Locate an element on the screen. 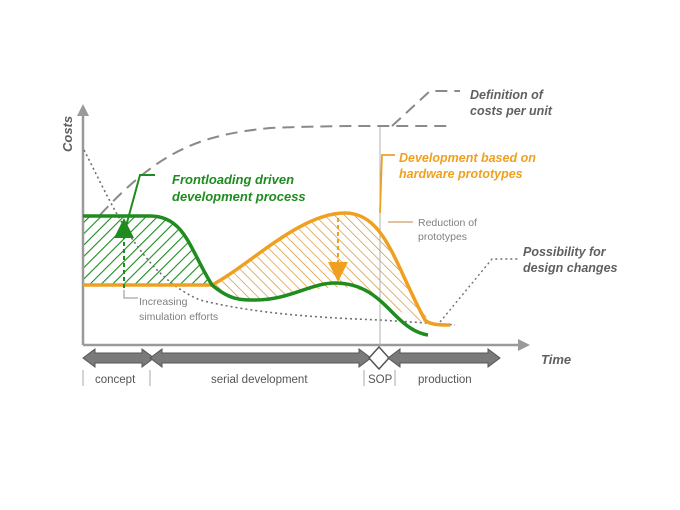 This screenshot has height=510, width=680. production-label: production is located at coordinates (445, 380).